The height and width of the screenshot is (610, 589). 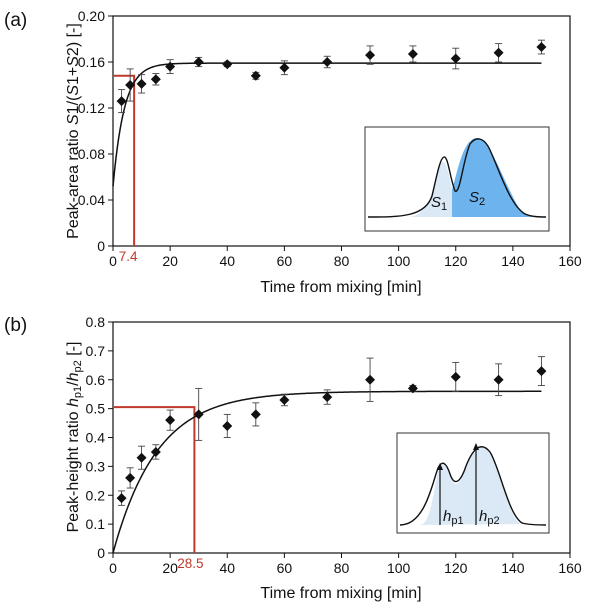 I want to click on panel-b-ytick-label: 0.2, so click(x=96, y=495).